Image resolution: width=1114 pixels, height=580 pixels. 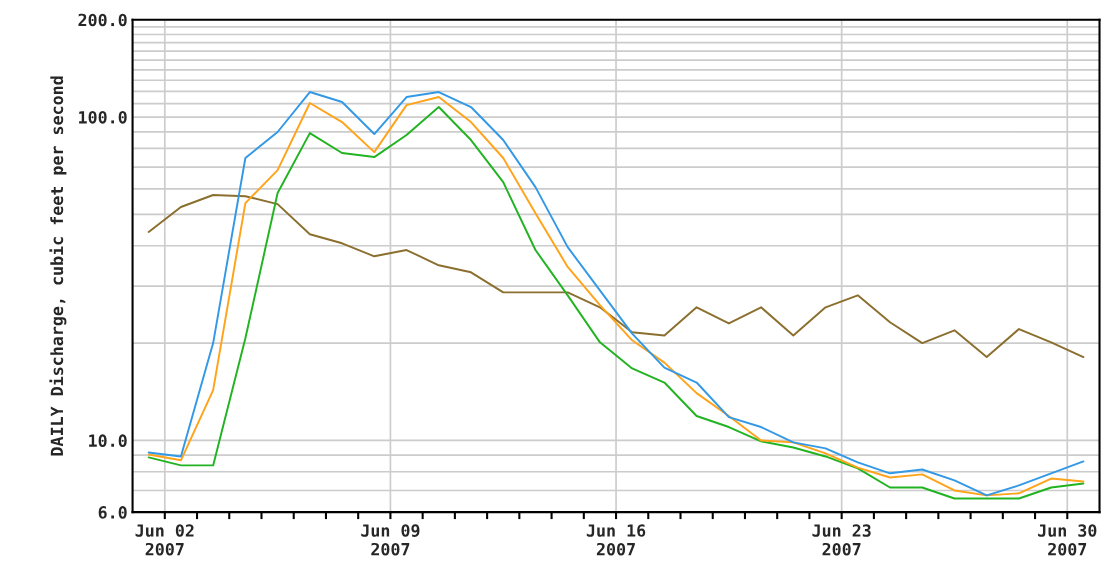 What do you see at coordinates (112, 512) in the screenshot?
I see `y-tick-label: 6.0` at bounding box center [112, 512].